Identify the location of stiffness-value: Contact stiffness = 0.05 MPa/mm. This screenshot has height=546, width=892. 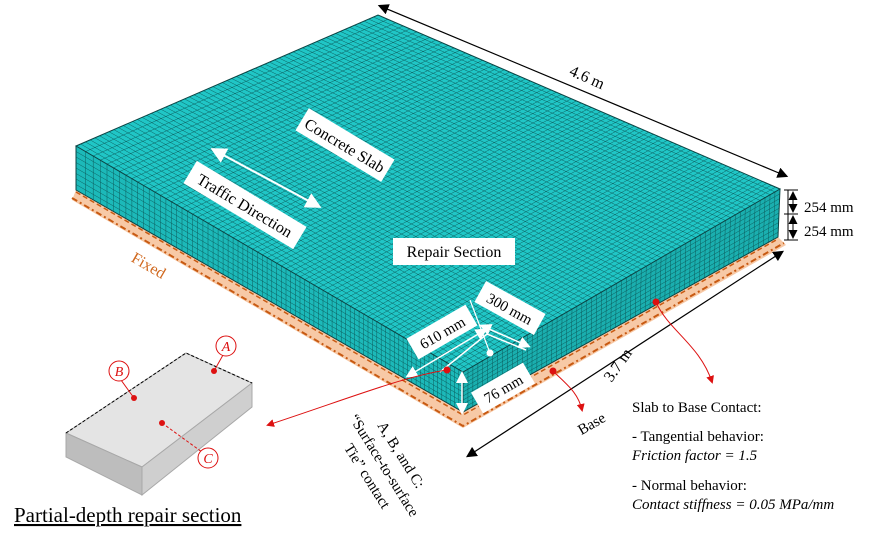
(733, 505).